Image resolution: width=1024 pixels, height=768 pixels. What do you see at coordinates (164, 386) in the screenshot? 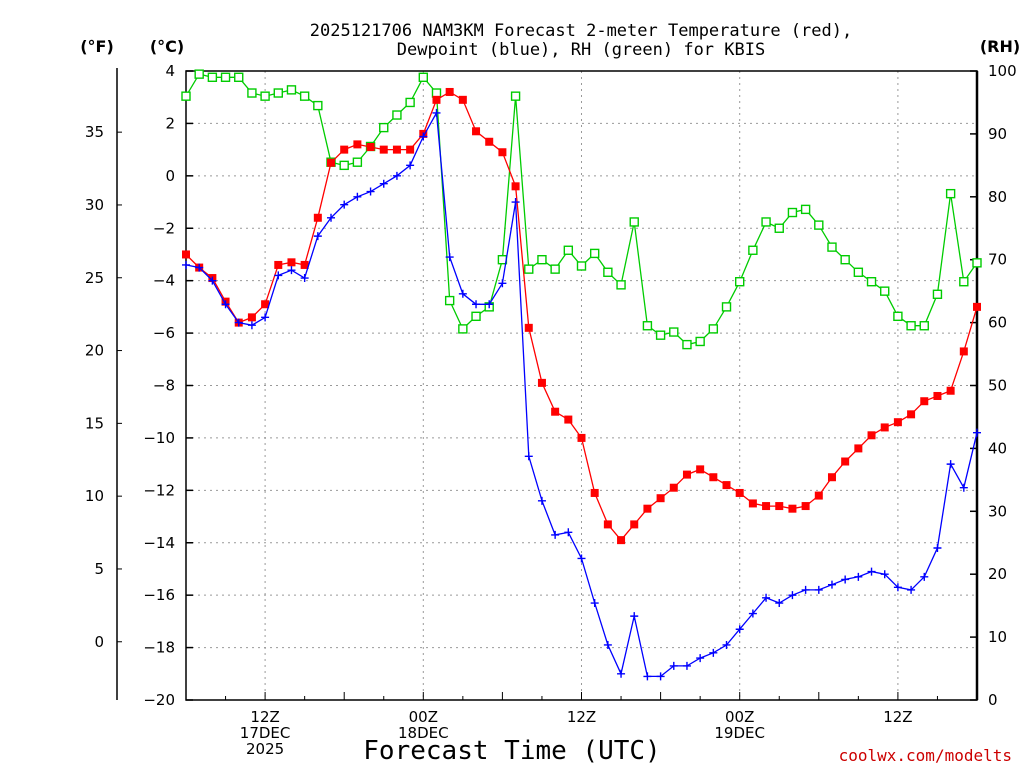
I see `celsius-tick-label: −8` at bounding box center [164, 386].